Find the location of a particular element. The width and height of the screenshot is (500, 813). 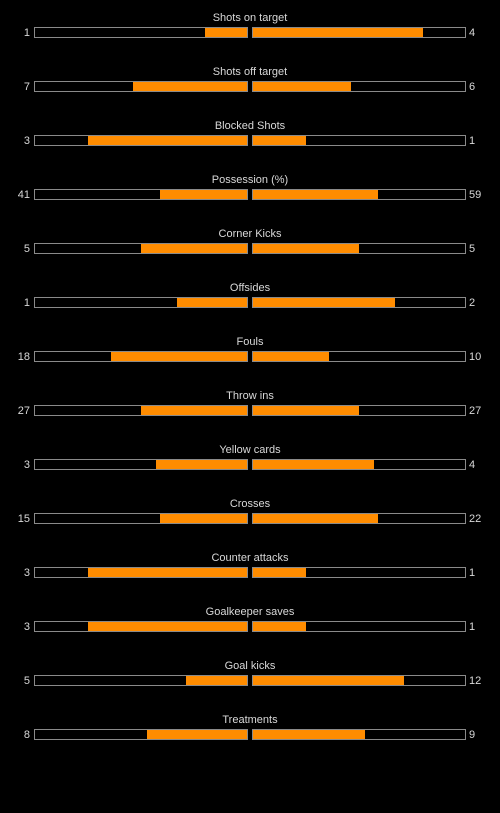

stat-label: Possession (%) is located at coordinates (250, 180).